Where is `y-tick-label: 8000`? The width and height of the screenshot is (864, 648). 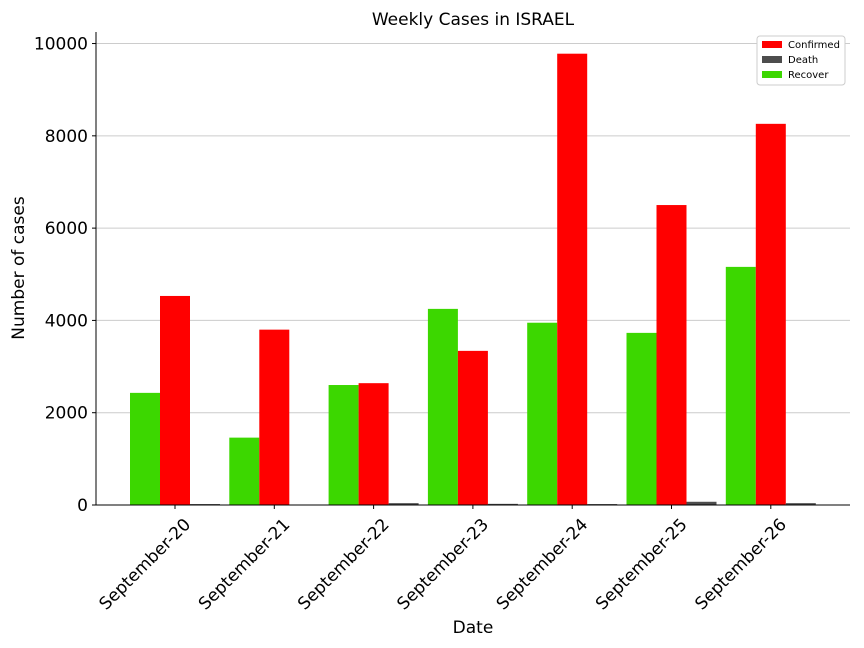
y-tick-label: 8000 is located at coordinates (66, 137).